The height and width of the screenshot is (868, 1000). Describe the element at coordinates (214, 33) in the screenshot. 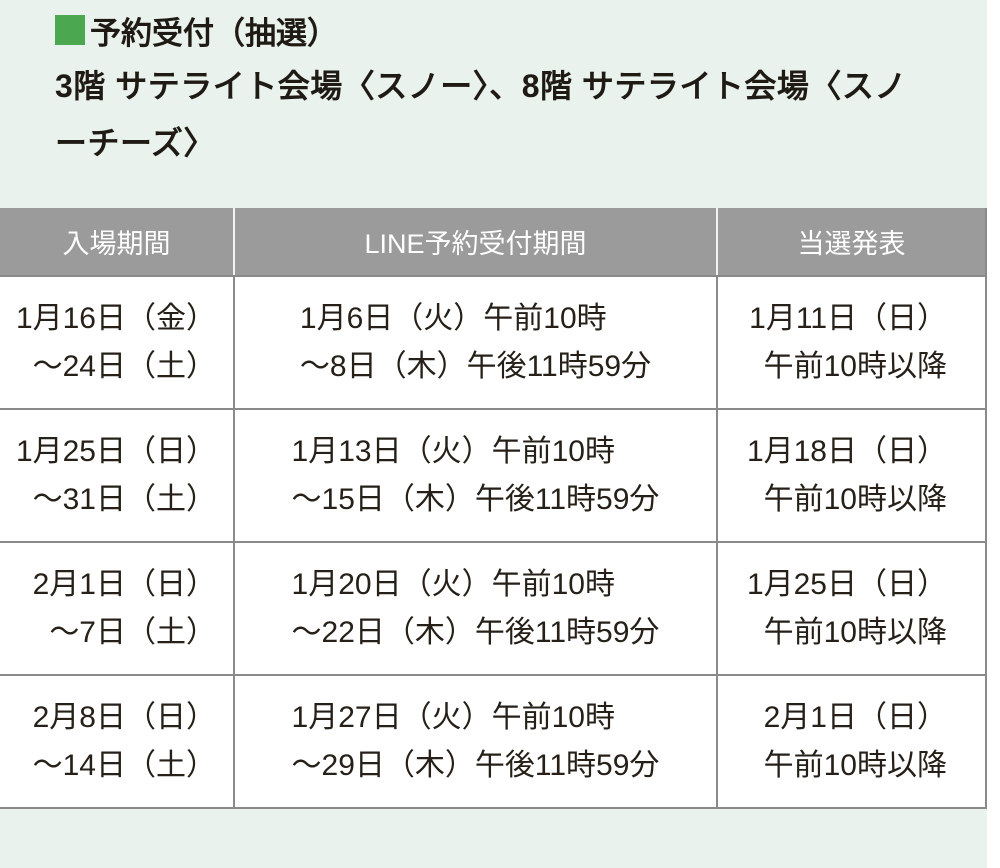

I see `section-title: 予約受付（抽選）` at that location.